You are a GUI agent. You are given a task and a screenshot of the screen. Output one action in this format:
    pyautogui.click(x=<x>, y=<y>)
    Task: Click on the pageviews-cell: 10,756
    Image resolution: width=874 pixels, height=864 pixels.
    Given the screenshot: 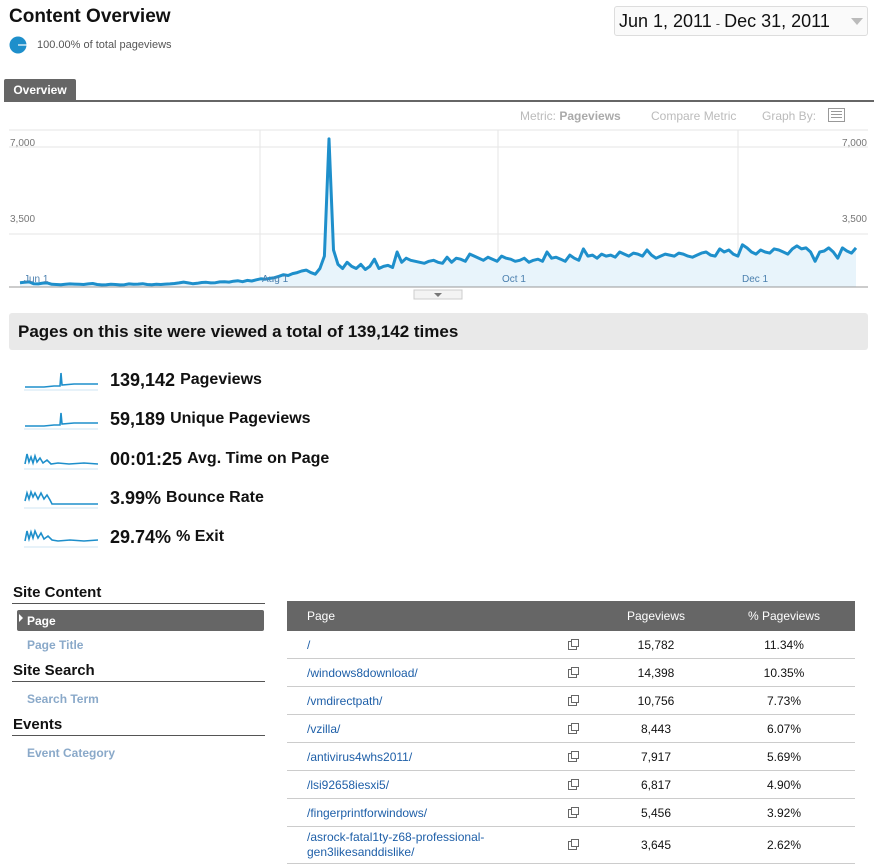 What is the action you would take?
    pyautogui.click(x=656, y=700)
    